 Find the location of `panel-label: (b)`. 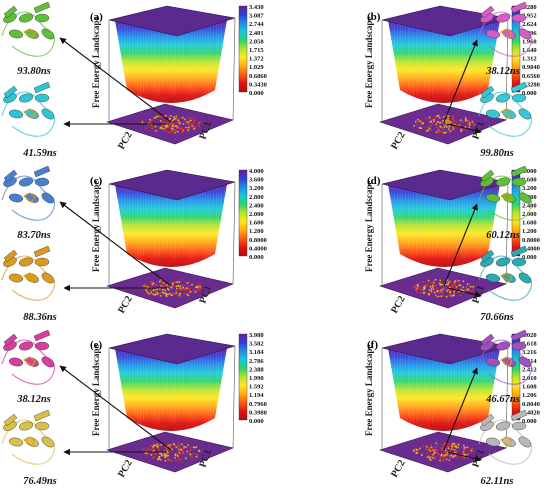

panel-label: (b) is located at coordinates (374, 17).